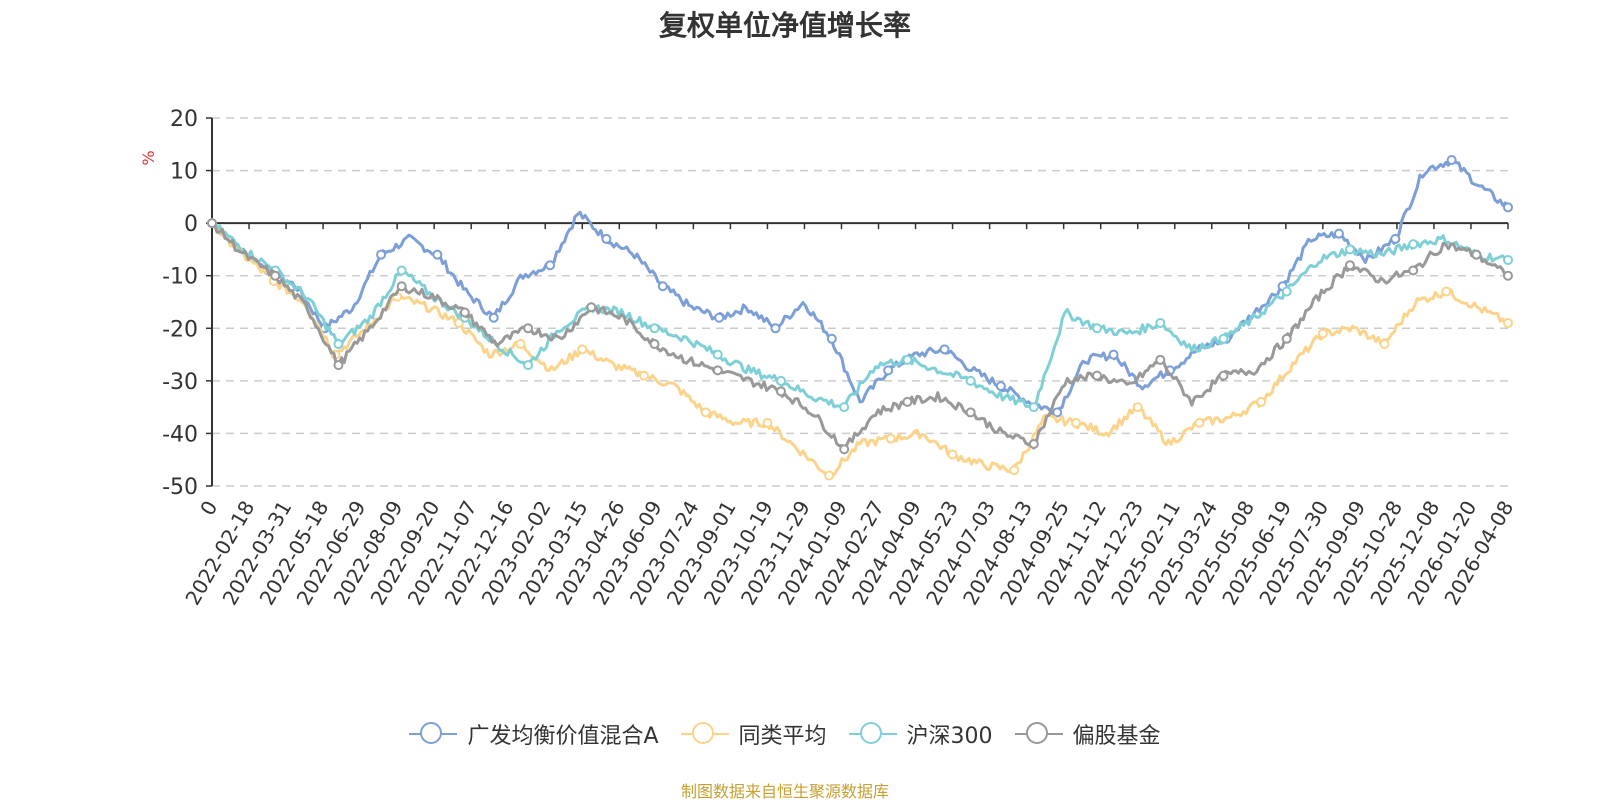 The image size is (1600, 802). Describe the element at coordinates (563, 736) in the screenshot. I see `legend-label: 广发均衡价值混合A` at that location.